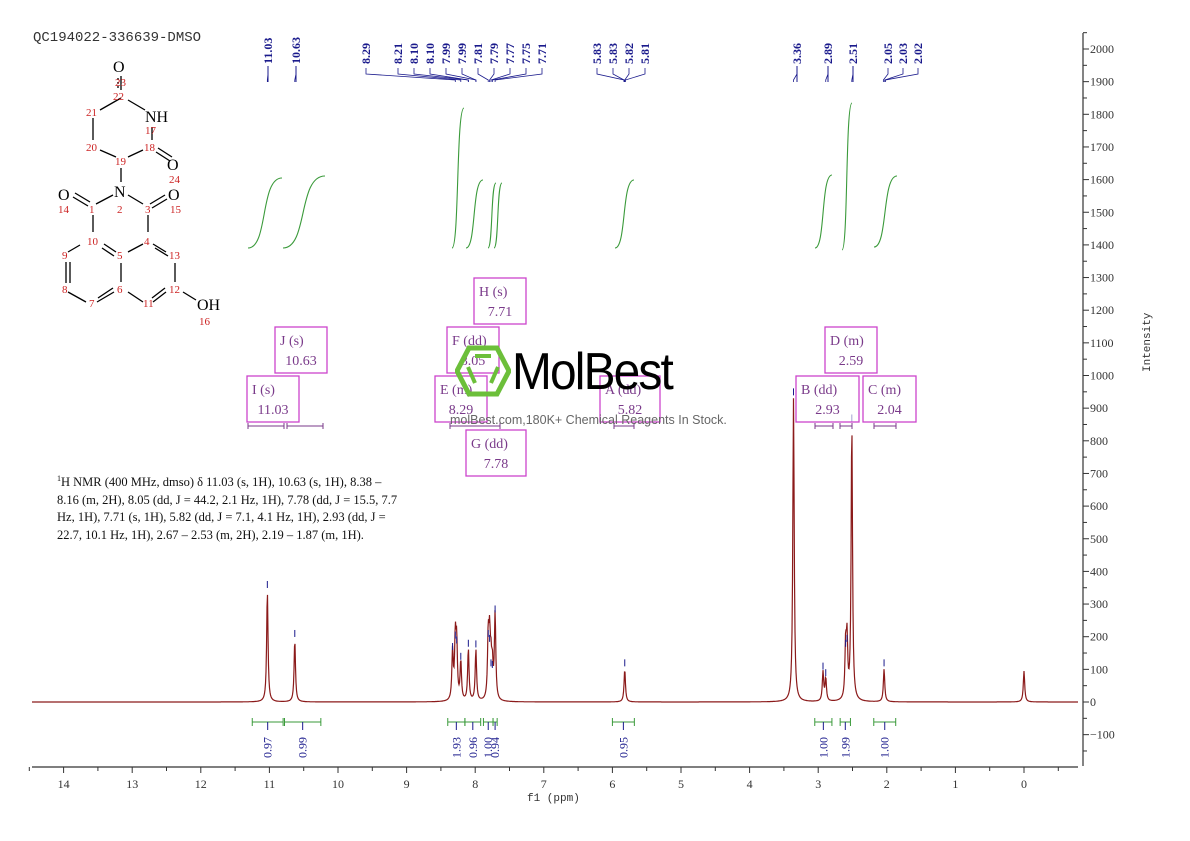 Image resolution: width=1190 pixels, height=841 pixels. Describe the element at coordinates (157, 117) in the screenshot. I see `svg-text: NH` at that location.